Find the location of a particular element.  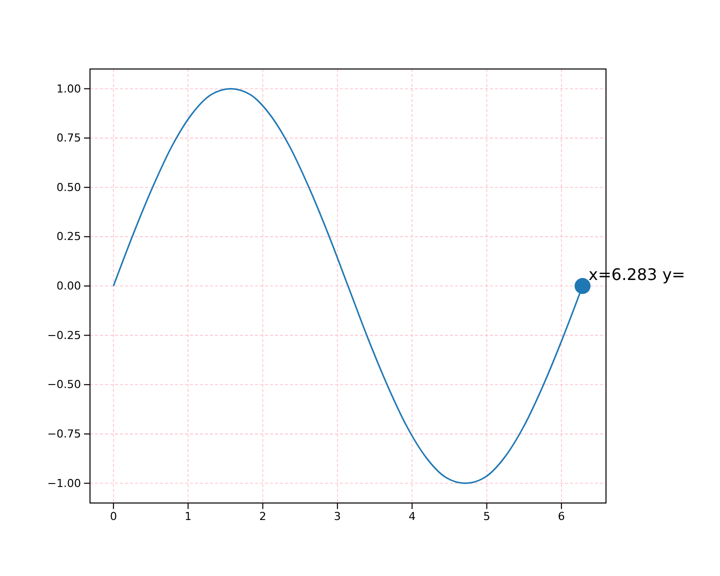

x-tick-label: 6 is located at coordinates (561, 516).